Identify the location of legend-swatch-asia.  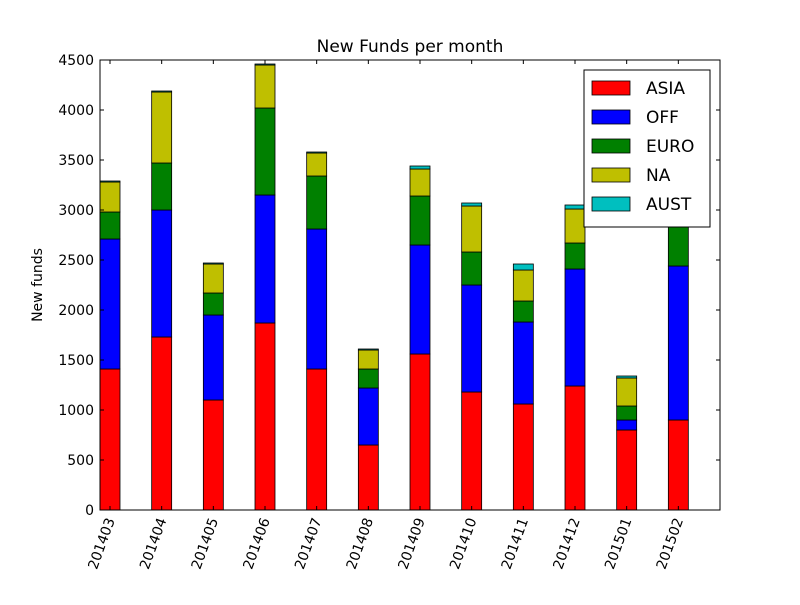
(611, 88).